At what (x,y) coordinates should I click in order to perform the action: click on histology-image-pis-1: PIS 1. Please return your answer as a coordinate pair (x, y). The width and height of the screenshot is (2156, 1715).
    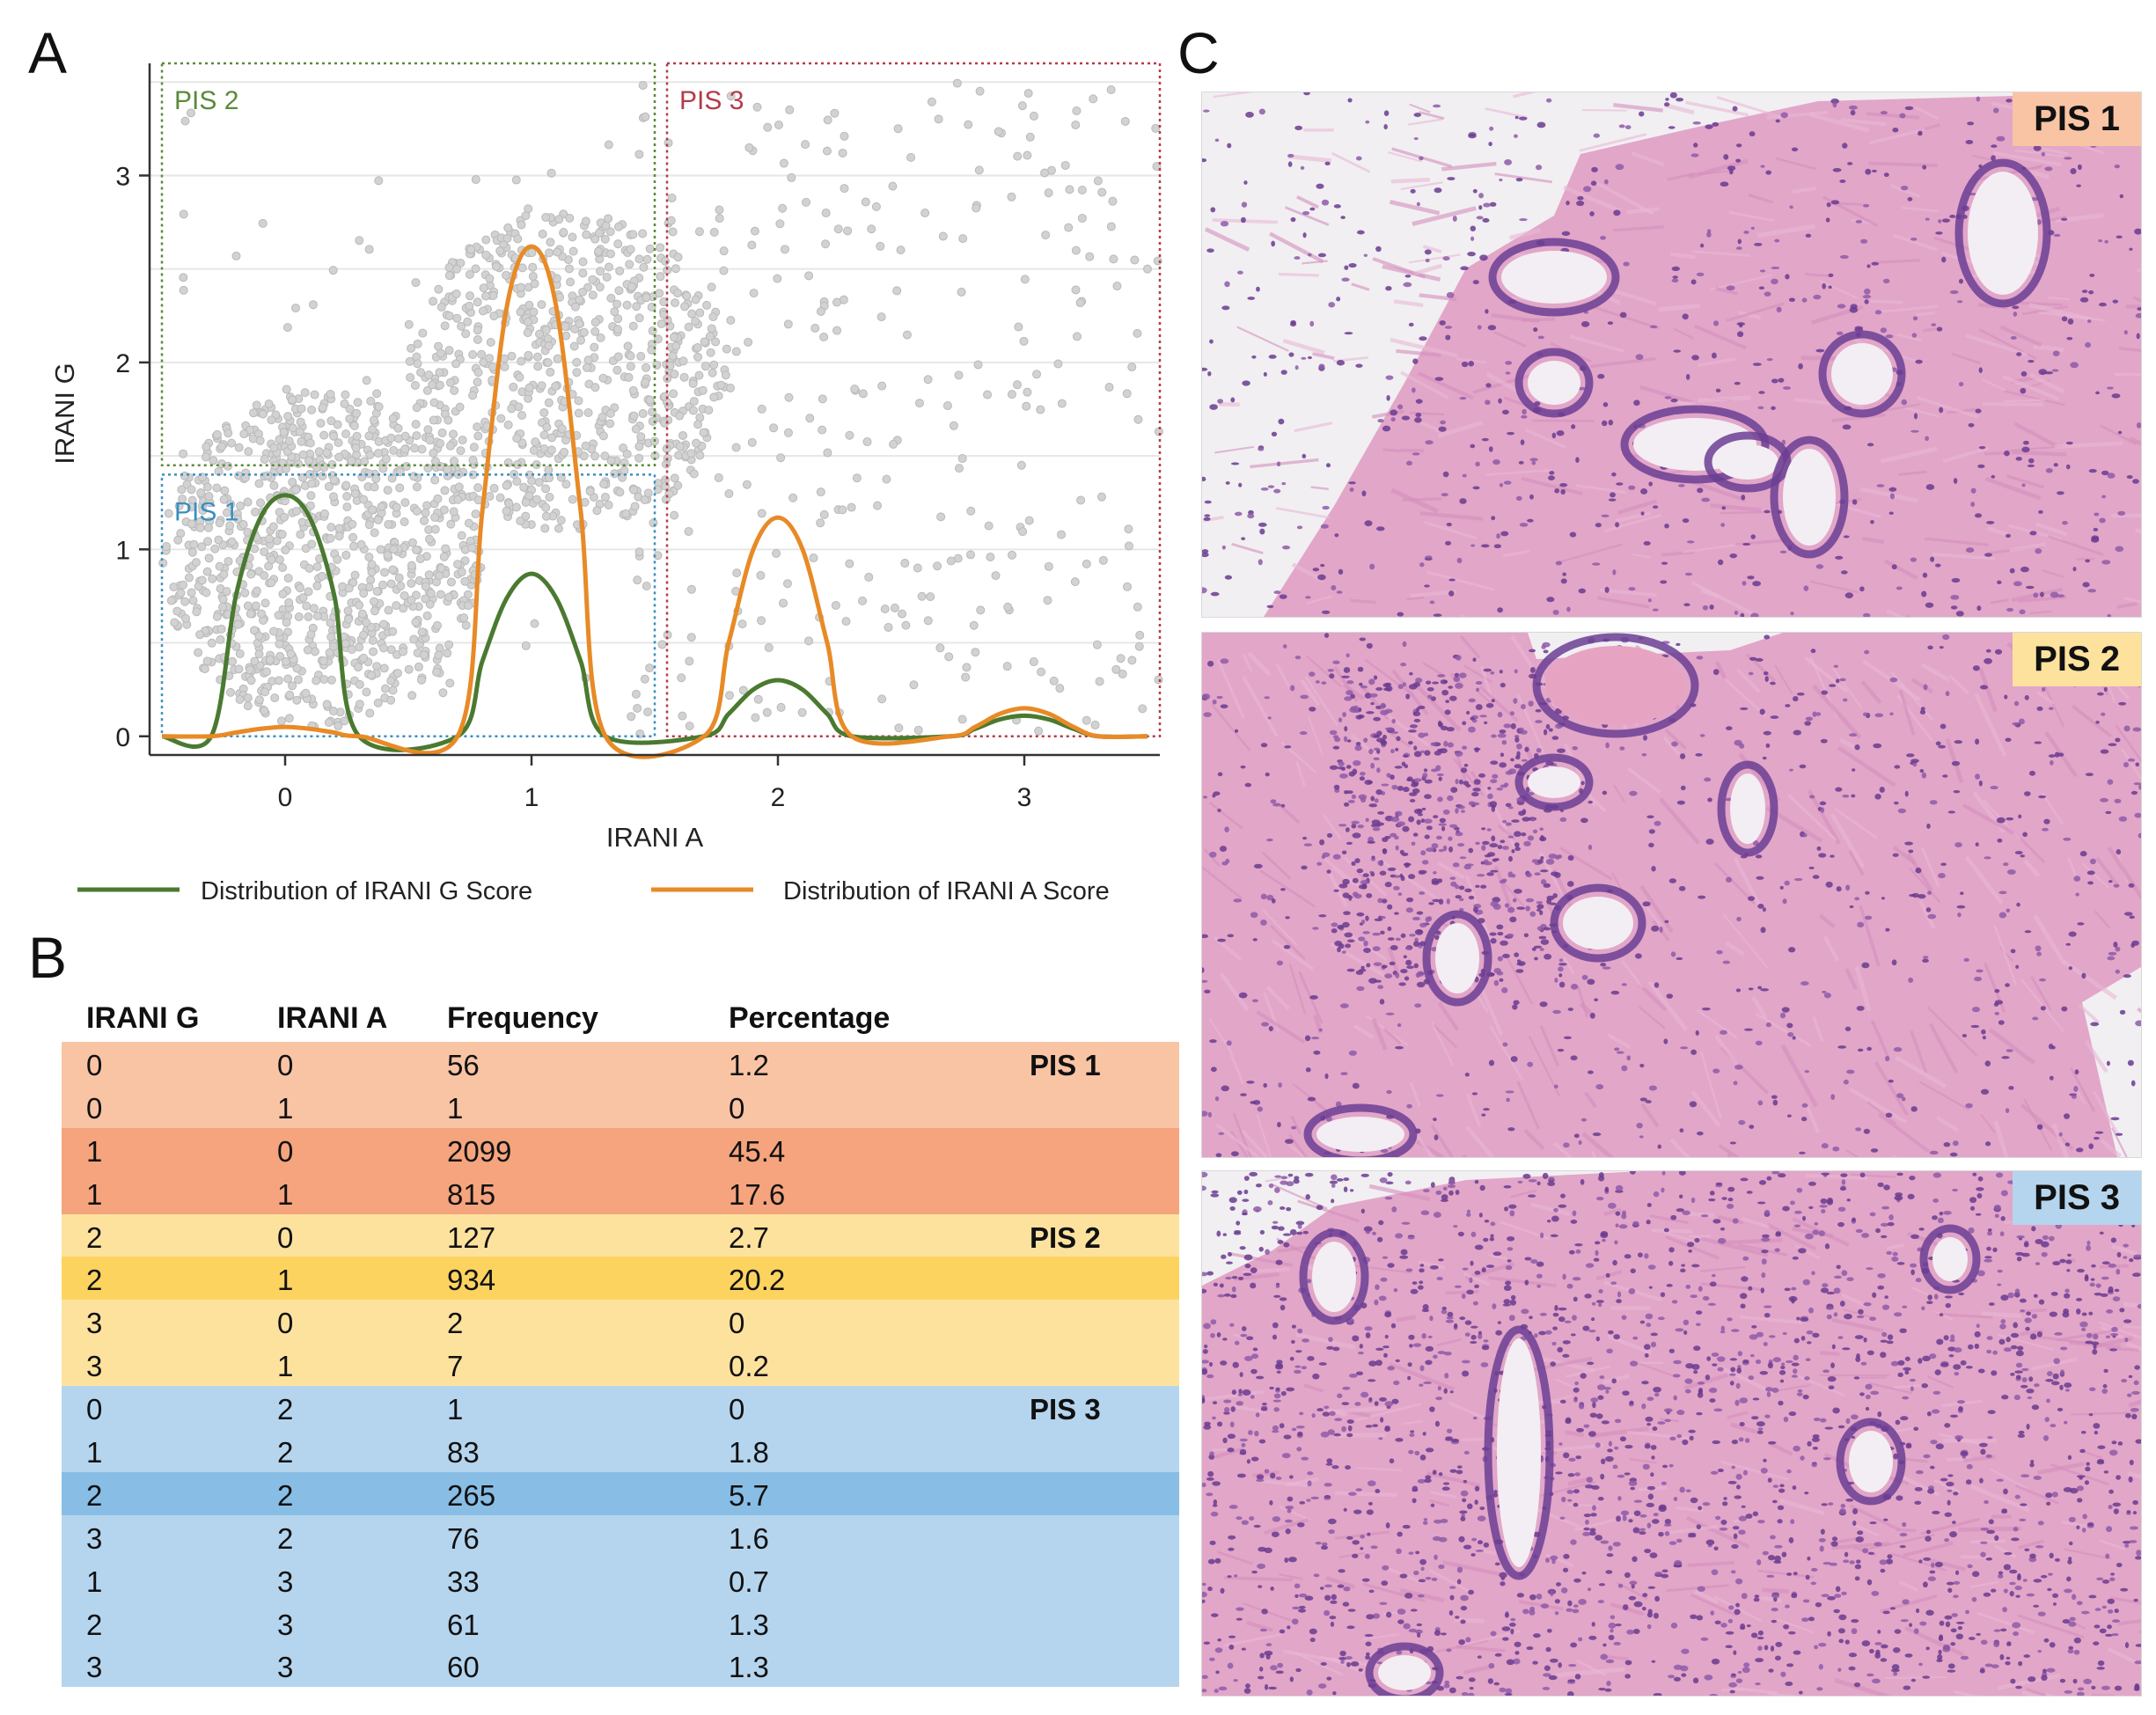
    Looking at the image, I should click on (1671, 355).